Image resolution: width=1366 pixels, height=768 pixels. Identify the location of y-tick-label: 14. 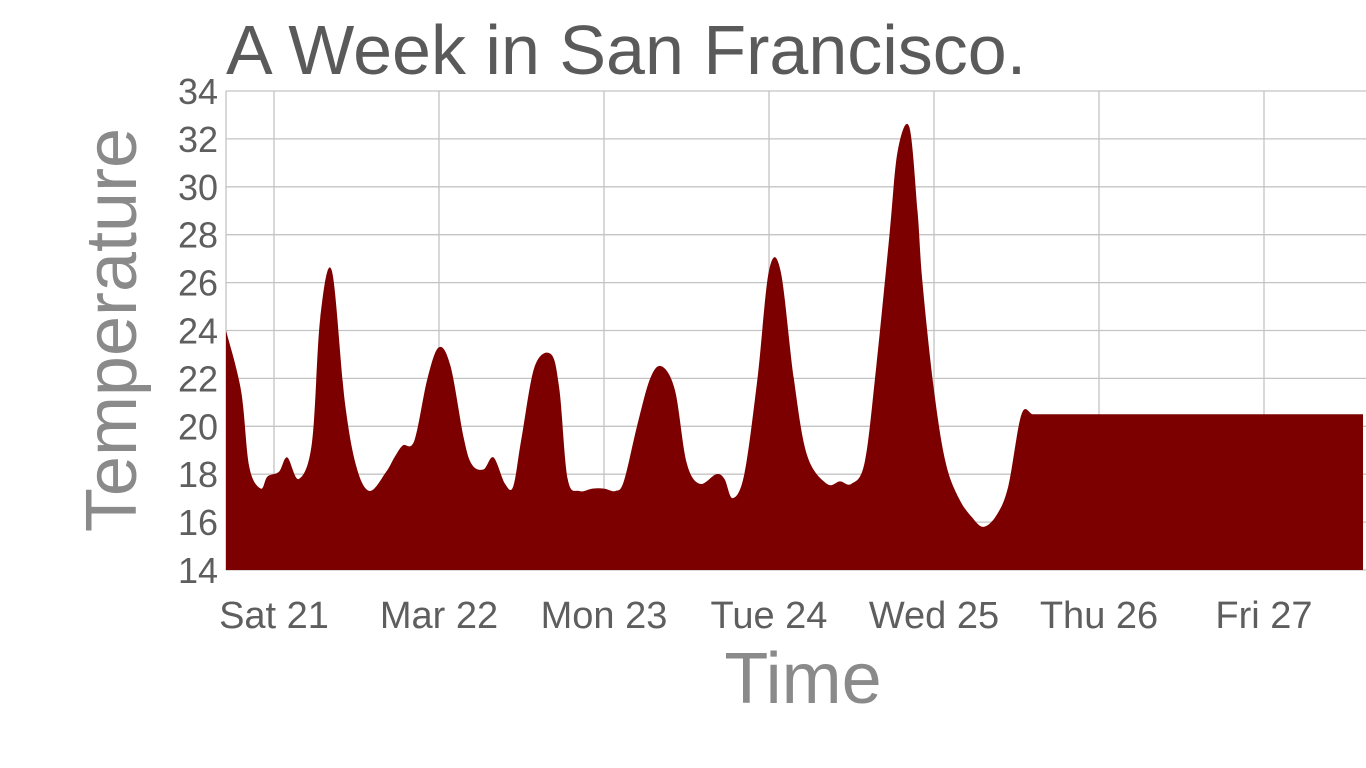
(198, 570).